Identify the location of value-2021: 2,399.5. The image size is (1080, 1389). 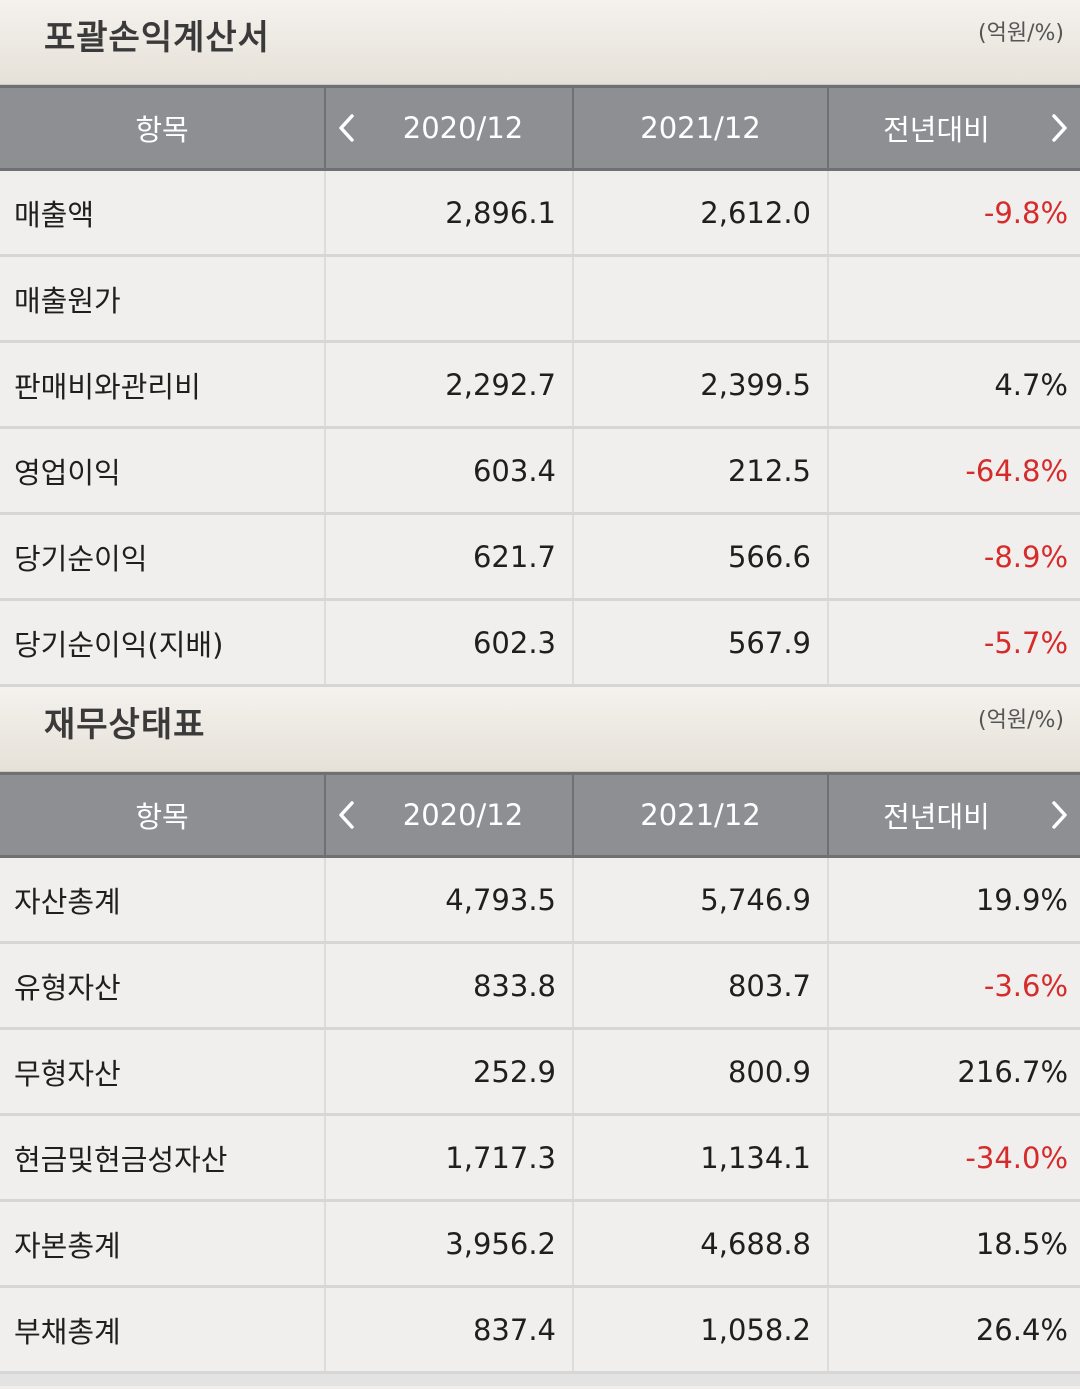
(700, 385).